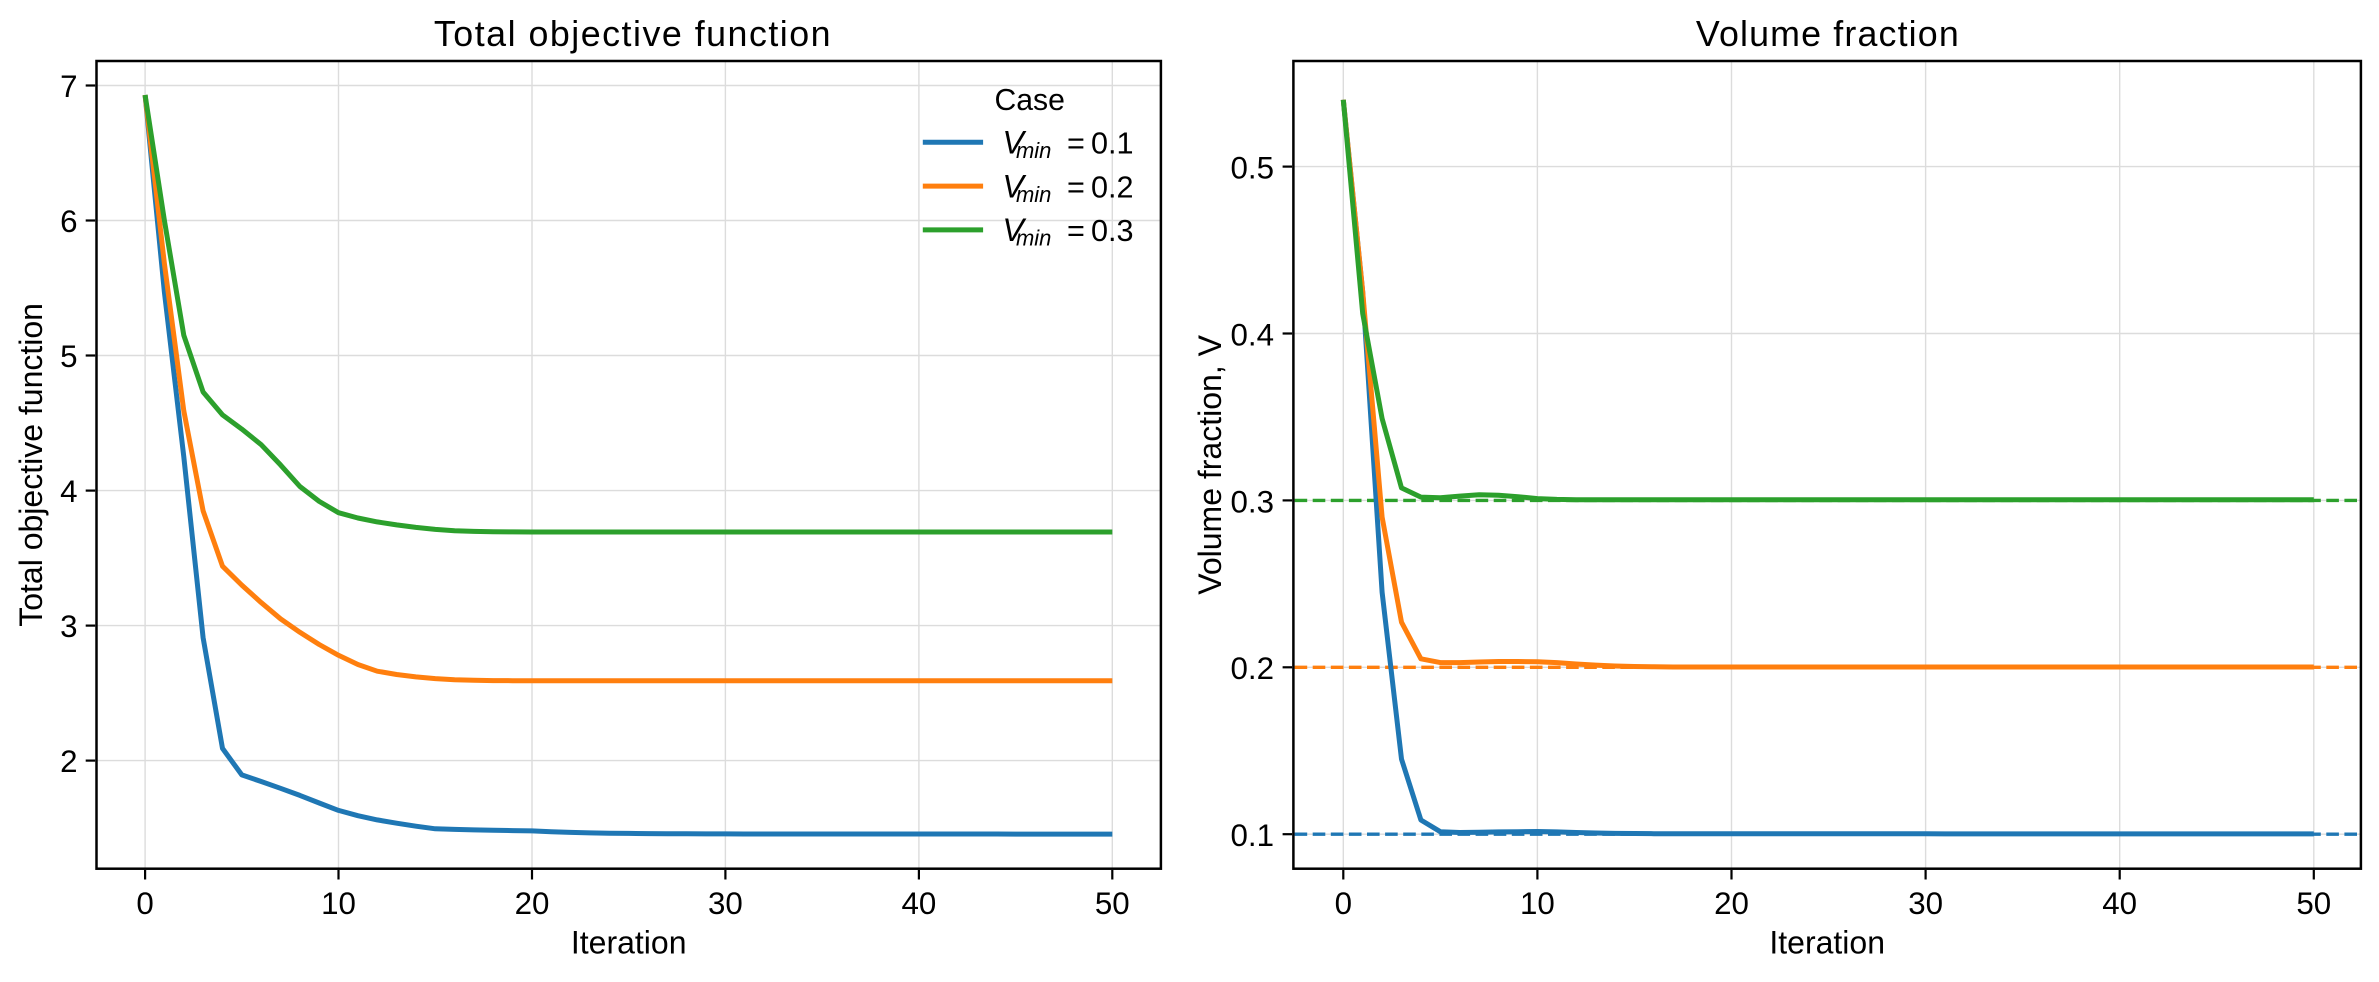  What do you see at coordinates (68, 356) in the screenshot?
I see `svg-text: 5` at bounding box center [68, 356].